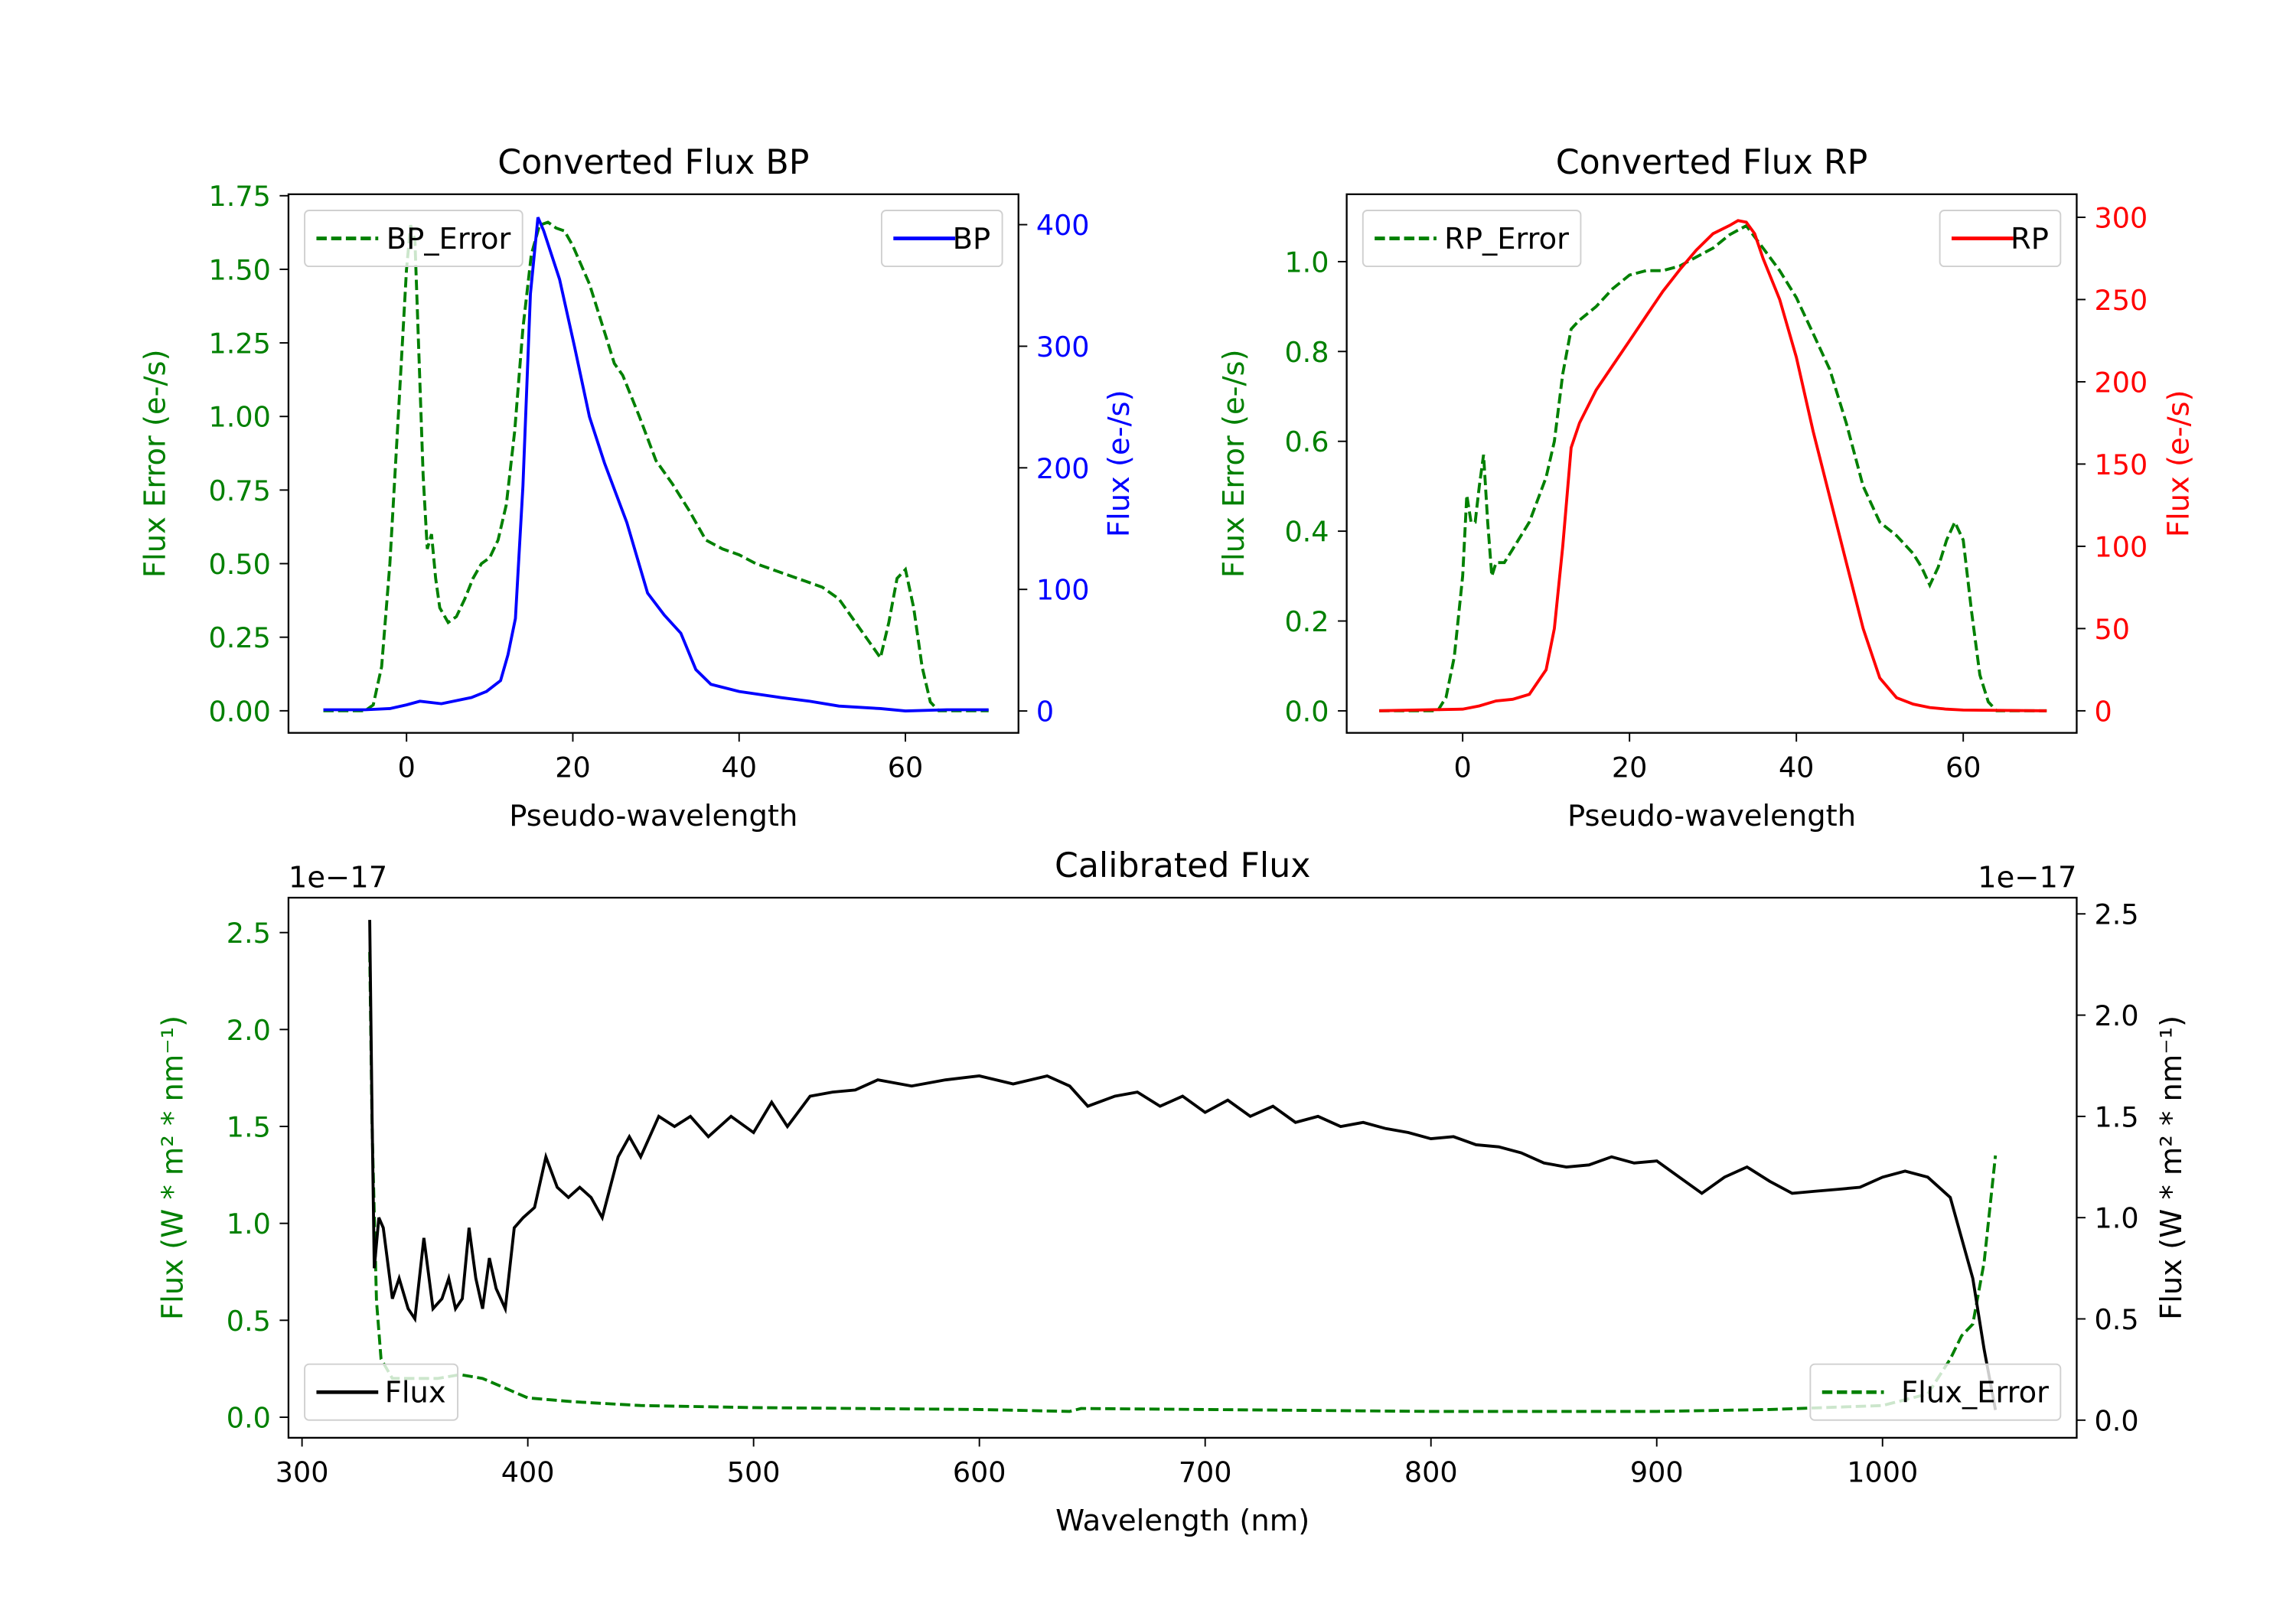 The width and height of the screenshot is (2296, 1607). Describe the element at coordinates (1306, 532) in the screenshot. I see `y-tick-label-left: 0.4` at that location.